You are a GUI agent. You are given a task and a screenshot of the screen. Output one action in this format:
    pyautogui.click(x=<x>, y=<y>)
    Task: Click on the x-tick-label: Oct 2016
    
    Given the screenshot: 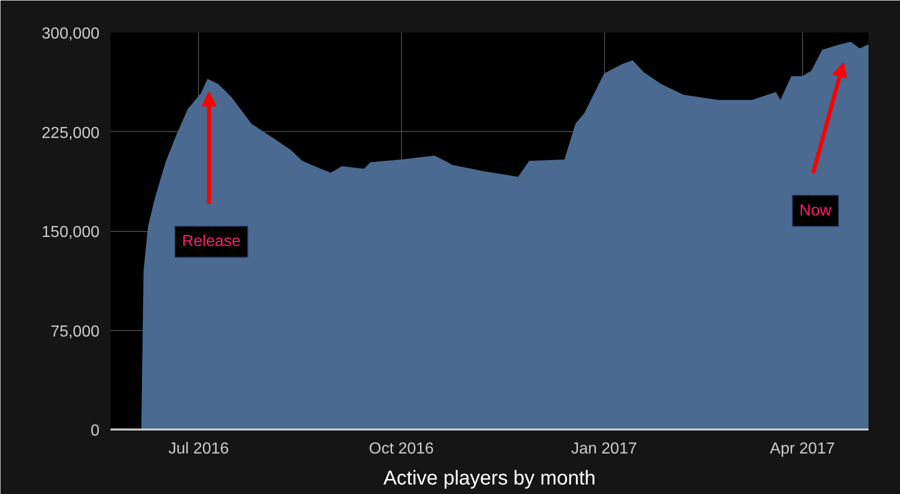 What is the action you would take?
    pyautogui.click(x=401, y=449)
    